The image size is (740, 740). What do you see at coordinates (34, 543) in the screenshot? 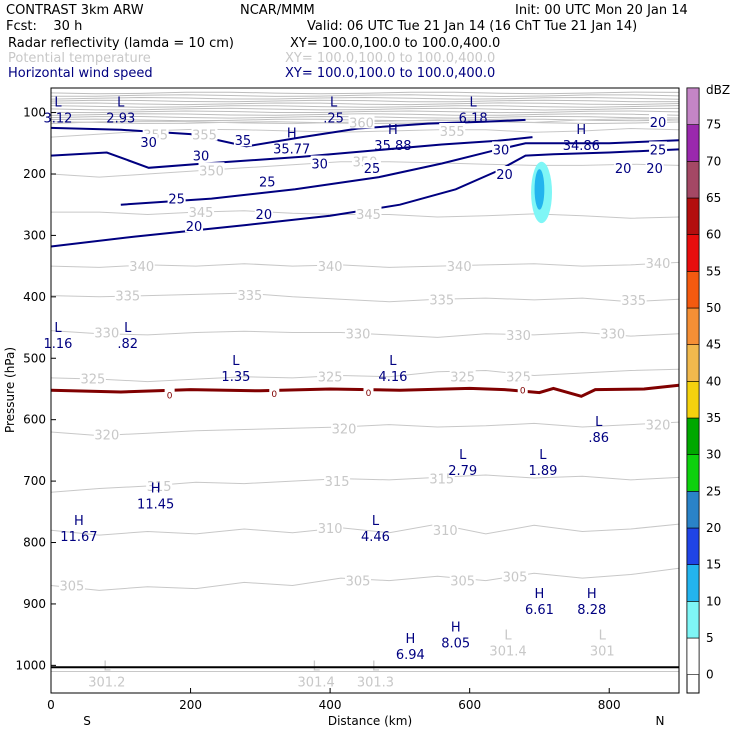
I see `y-tick-label: 800` at bounding box center [34, 543].